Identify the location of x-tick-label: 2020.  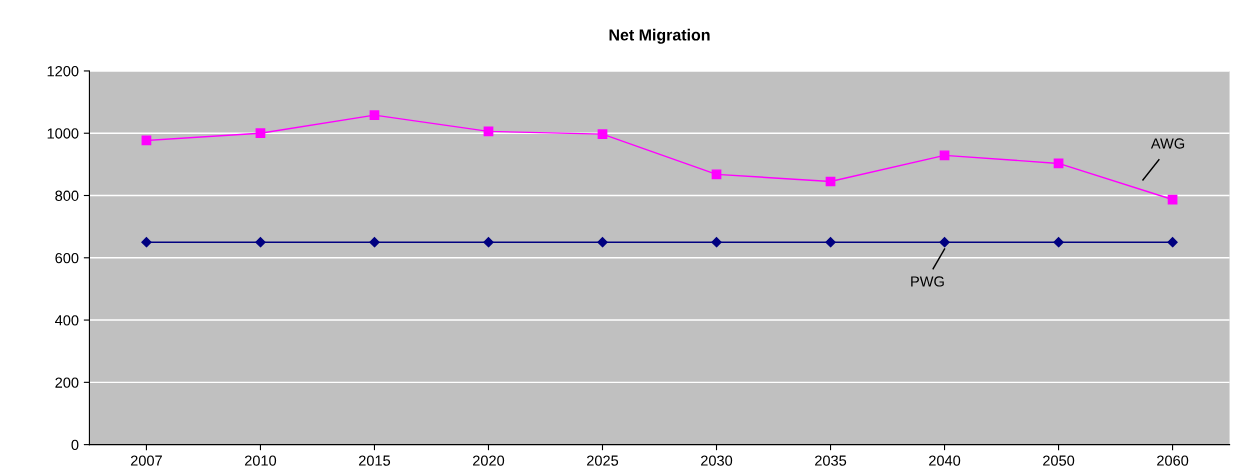
(488, 460).